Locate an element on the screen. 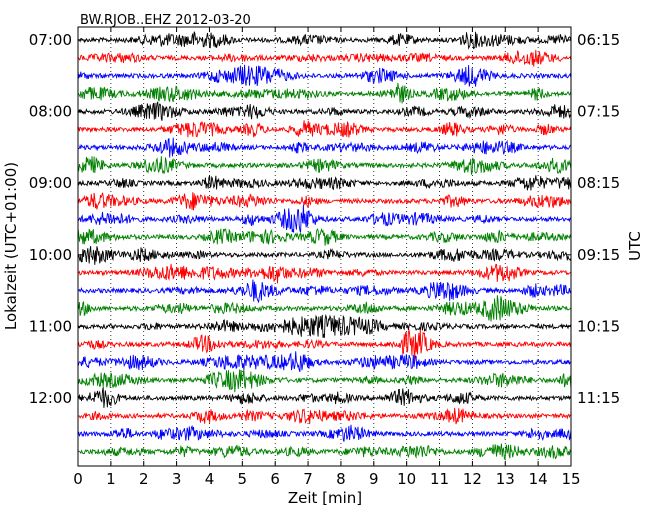 The image size is (650, 520). x-tick-label-1: 1 is located at coordinates (111, 479).